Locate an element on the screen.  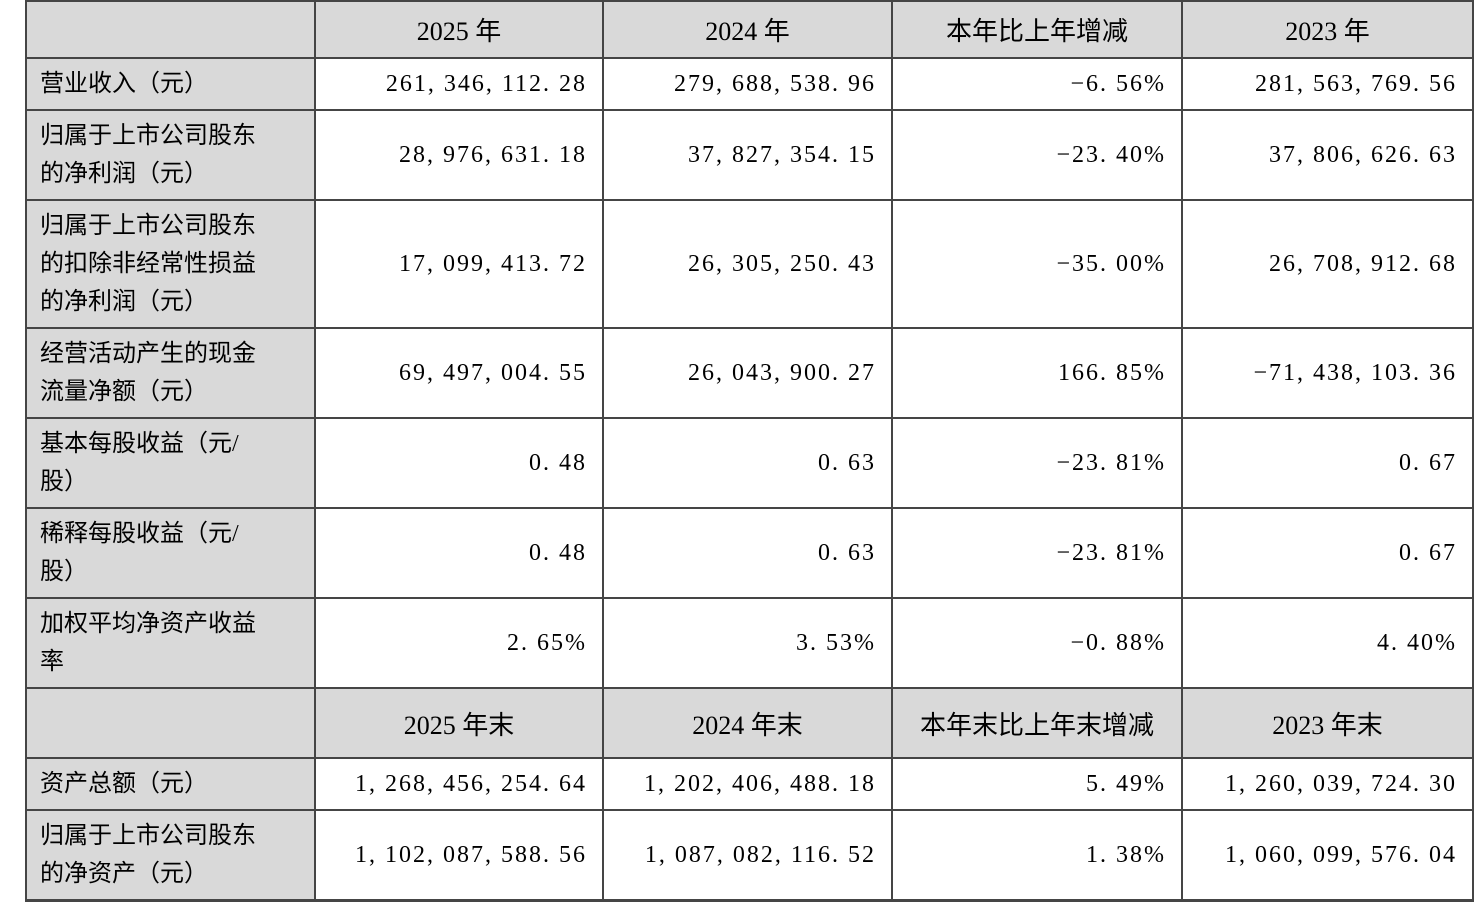
col-header-year-end-change: 本年末比上年末增减 is located at coordinates (1037, 723).